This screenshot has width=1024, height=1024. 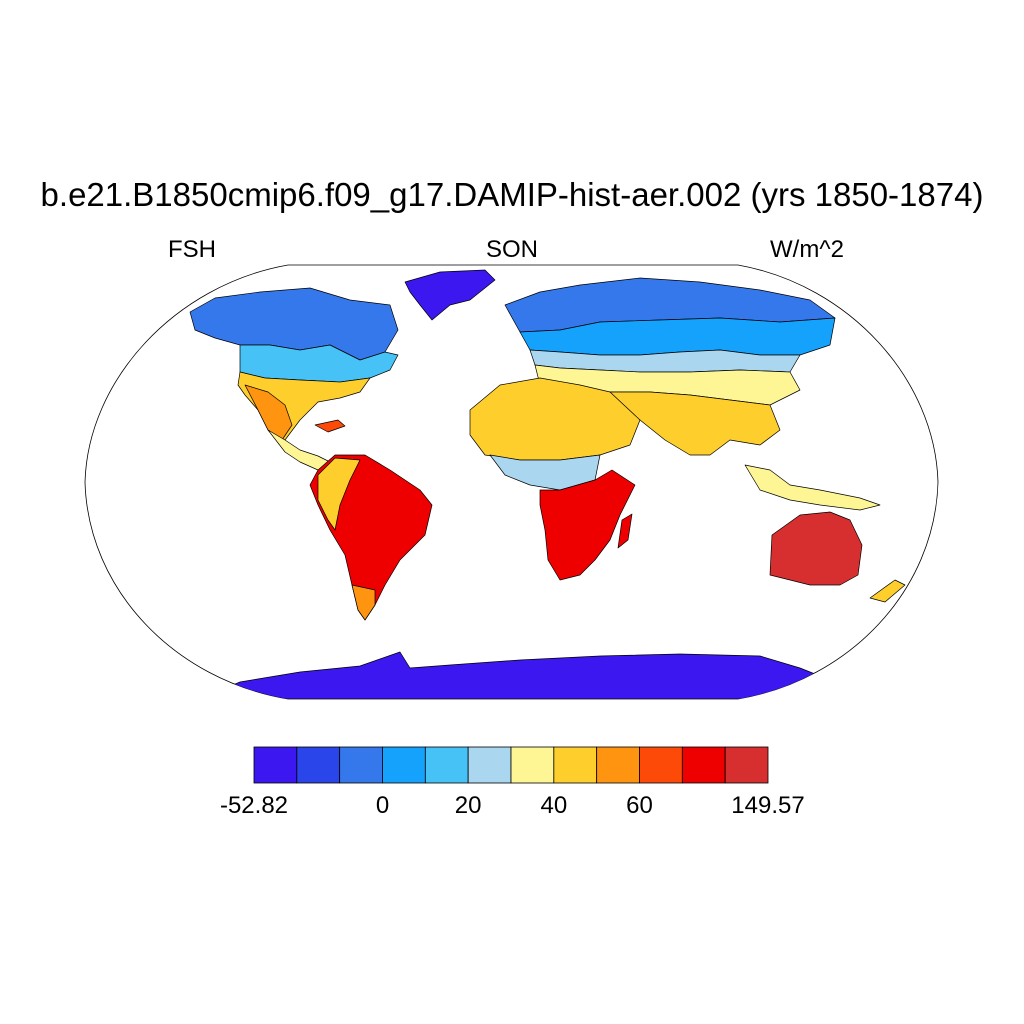 What do you see at coordinates (625, 531) in the screenshot?
I see `madagascar` at bounding box center [625, 531].